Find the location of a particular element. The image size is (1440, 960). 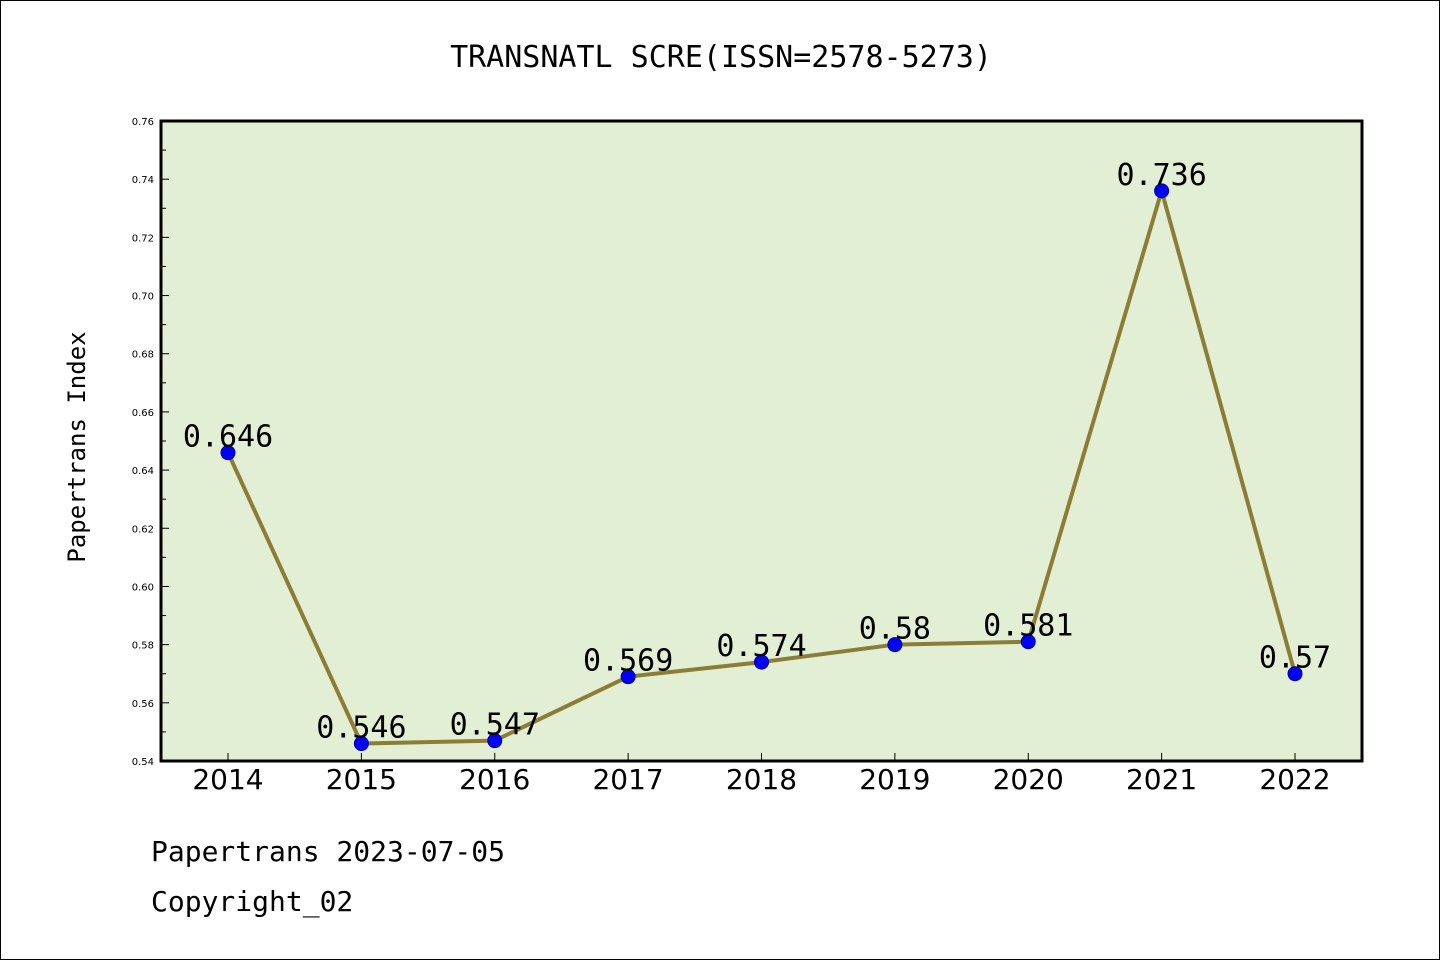

y-tick-label: 0.74 is located at coordinates (143, 180).